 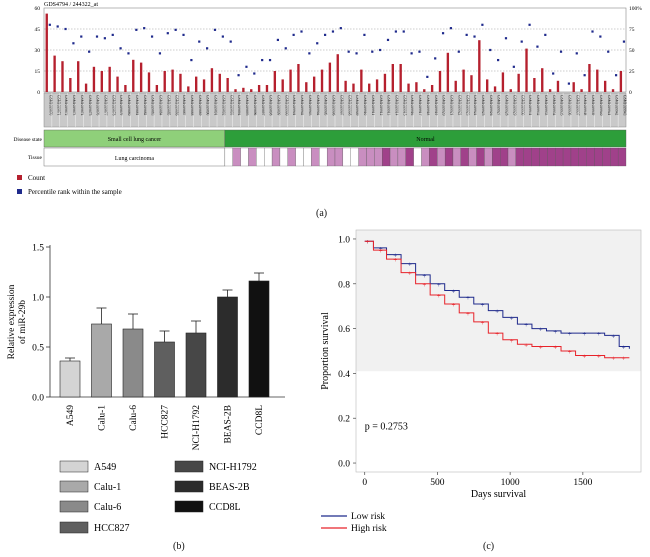 What do you see at coordinates (259, 339) in the screenshot?
I see `bar-ccd8l` at bounding box center [259, 339].